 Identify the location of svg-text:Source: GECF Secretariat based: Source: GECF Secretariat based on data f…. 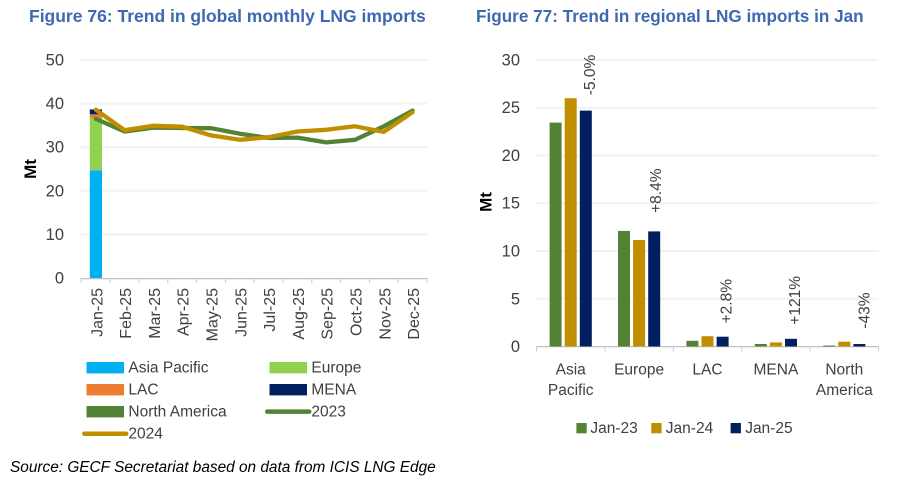
(223, 467).